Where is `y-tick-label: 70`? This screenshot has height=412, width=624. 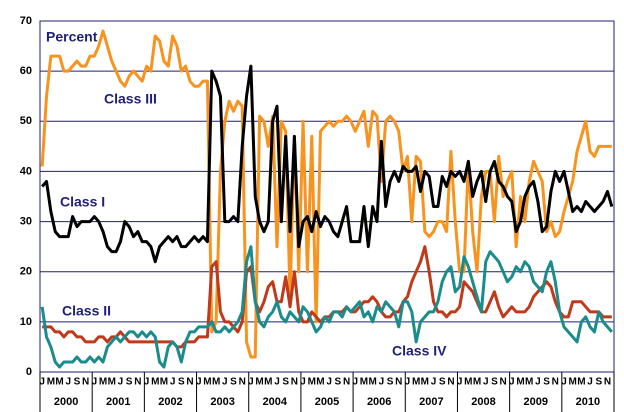
y-tick-label: 70 is located at coordinates (26, 21).